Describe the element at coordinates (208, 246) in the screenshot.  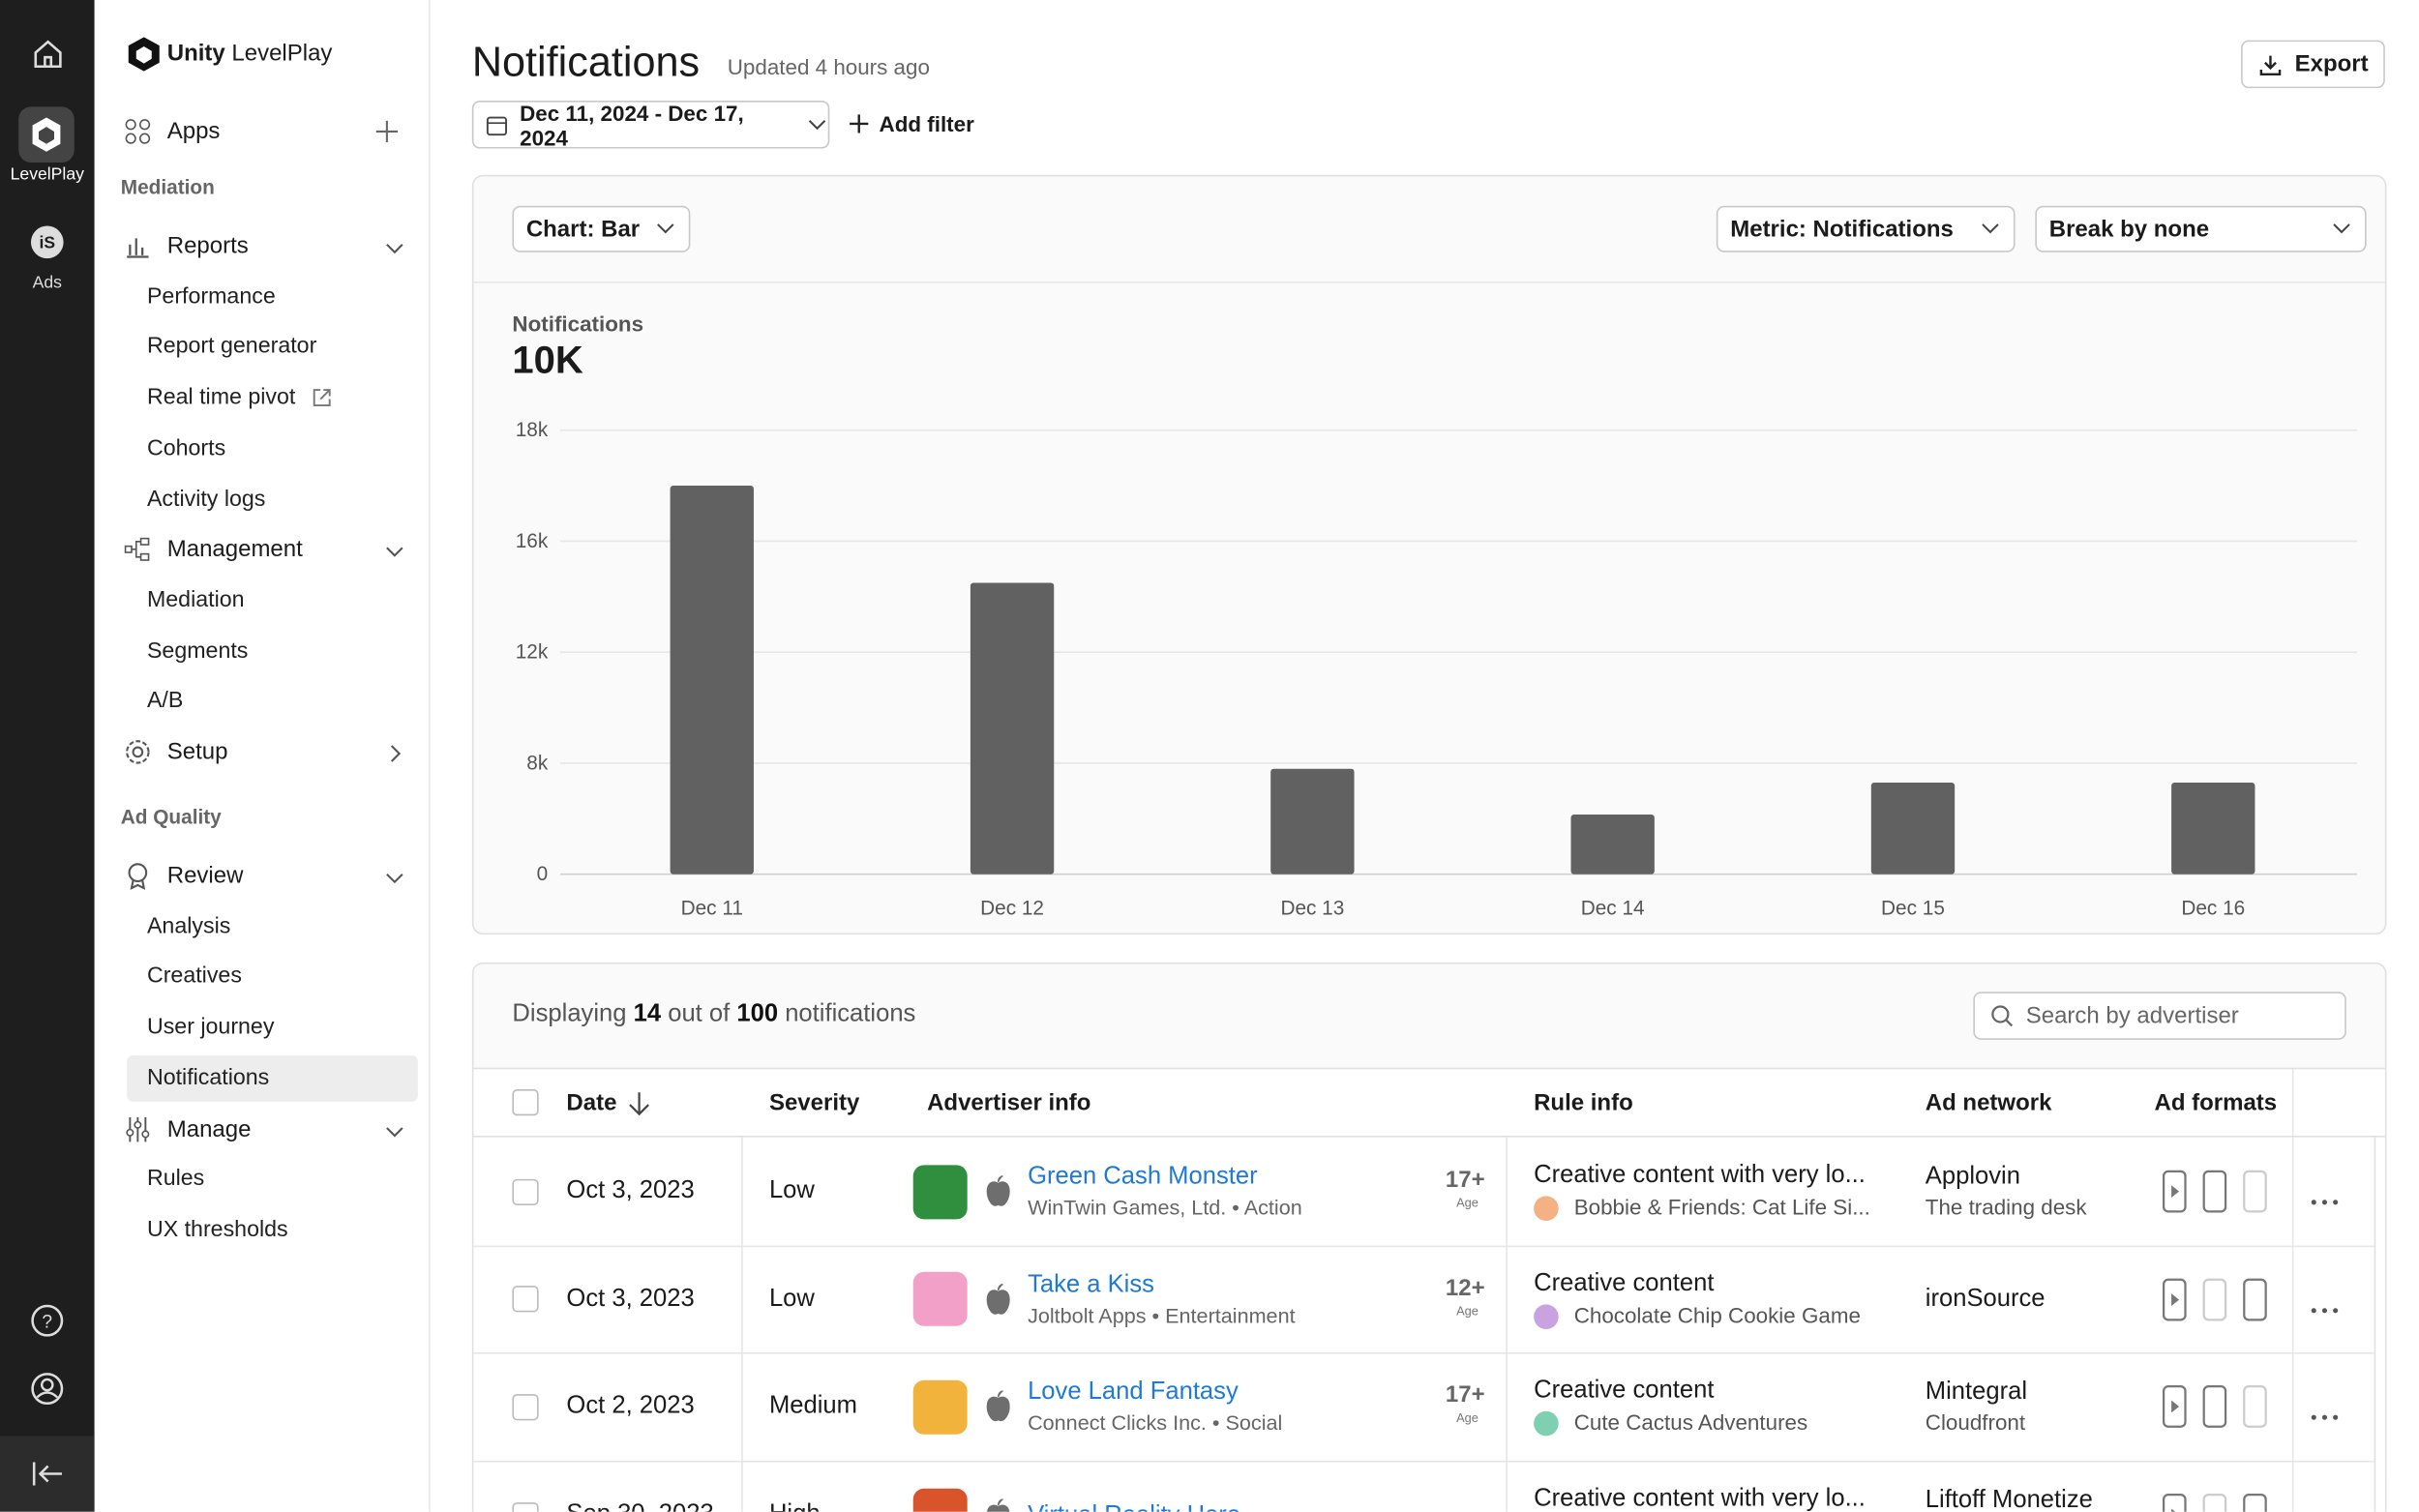
I see `nav-group: Reports` at that location.